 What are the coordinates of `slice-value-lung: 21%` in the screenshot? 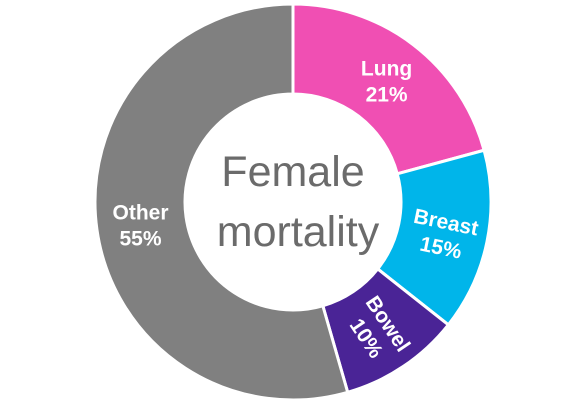 It's located at (387, 95).